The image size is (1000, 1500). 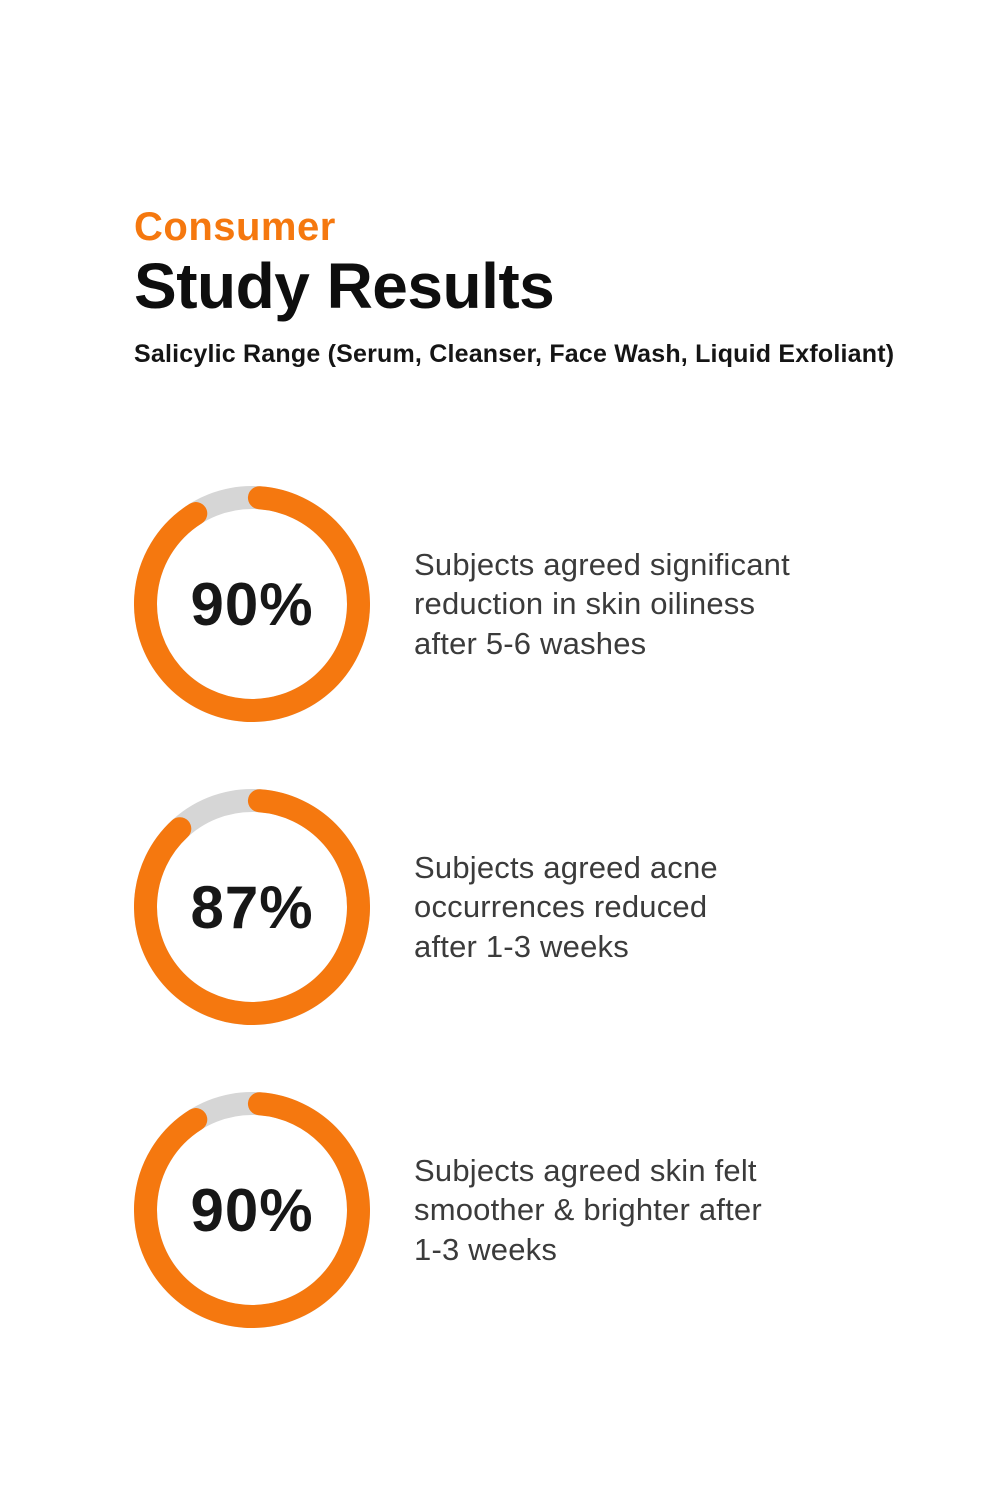 I want to click on donut-chart-acne: 87%, so click(x=252, y=907).